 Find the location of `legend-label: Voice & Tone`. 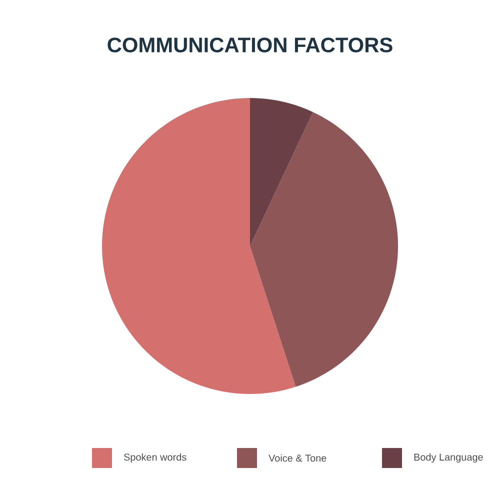

legend-label: Voice & Tone is located at coordinates (297, 458).